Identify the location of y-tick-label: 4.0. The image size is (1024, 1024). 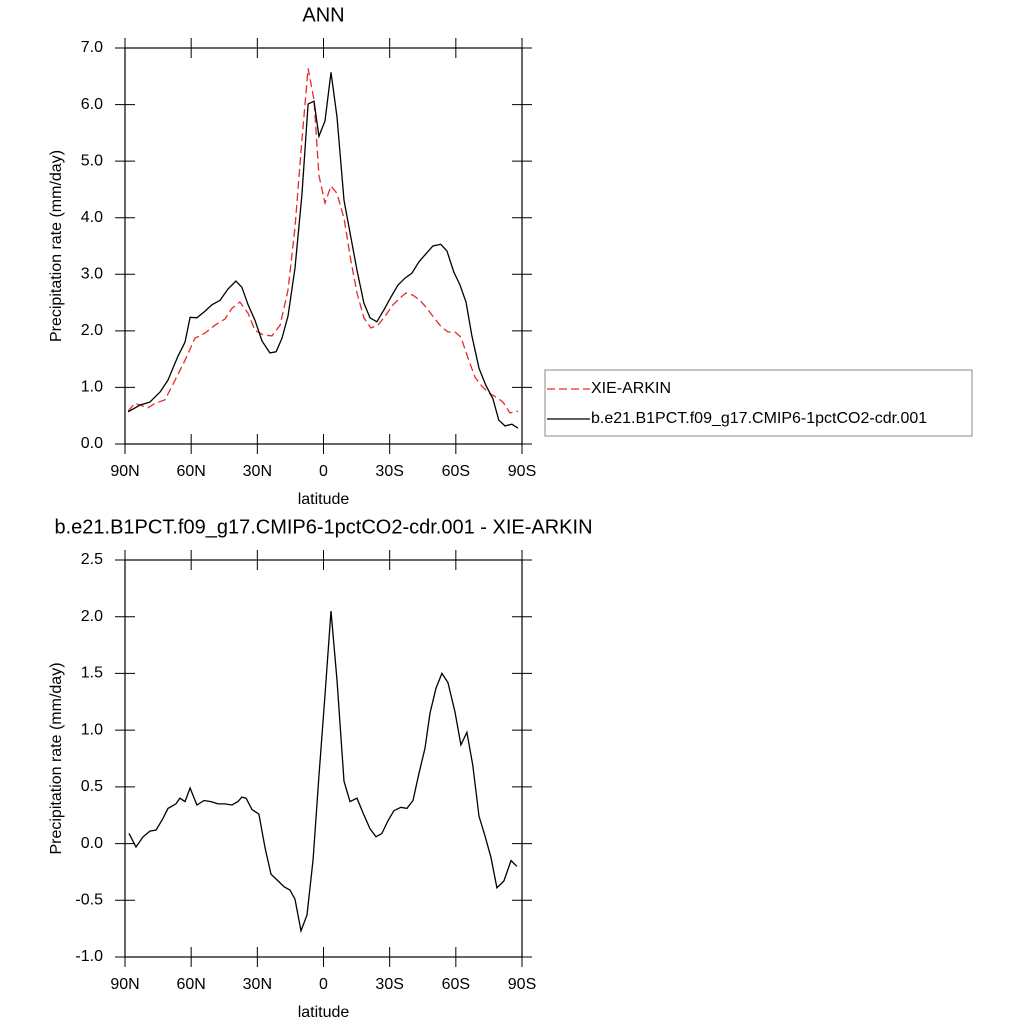
(92, 217).